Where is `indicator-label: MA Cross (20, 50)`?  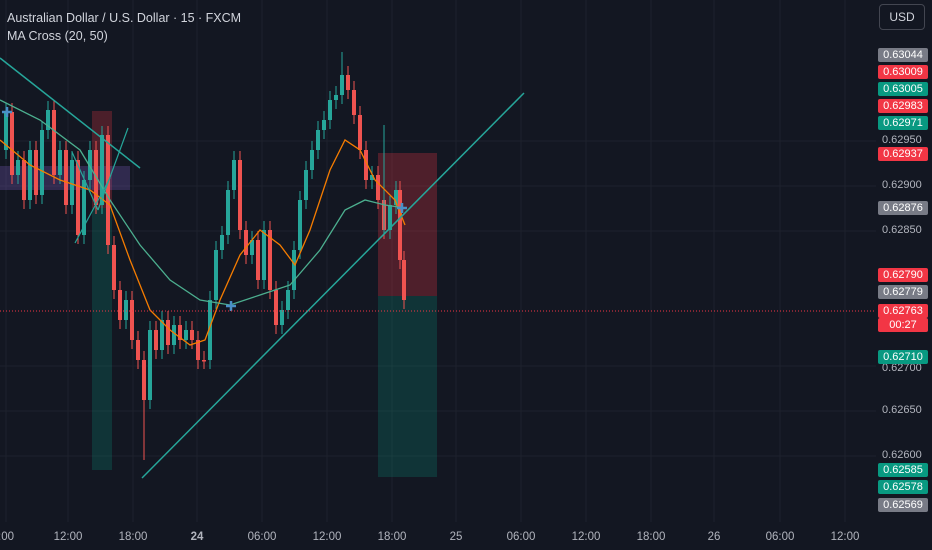
indicator-label: MA Cross (20, 50) is located at coordinates (57, 36).